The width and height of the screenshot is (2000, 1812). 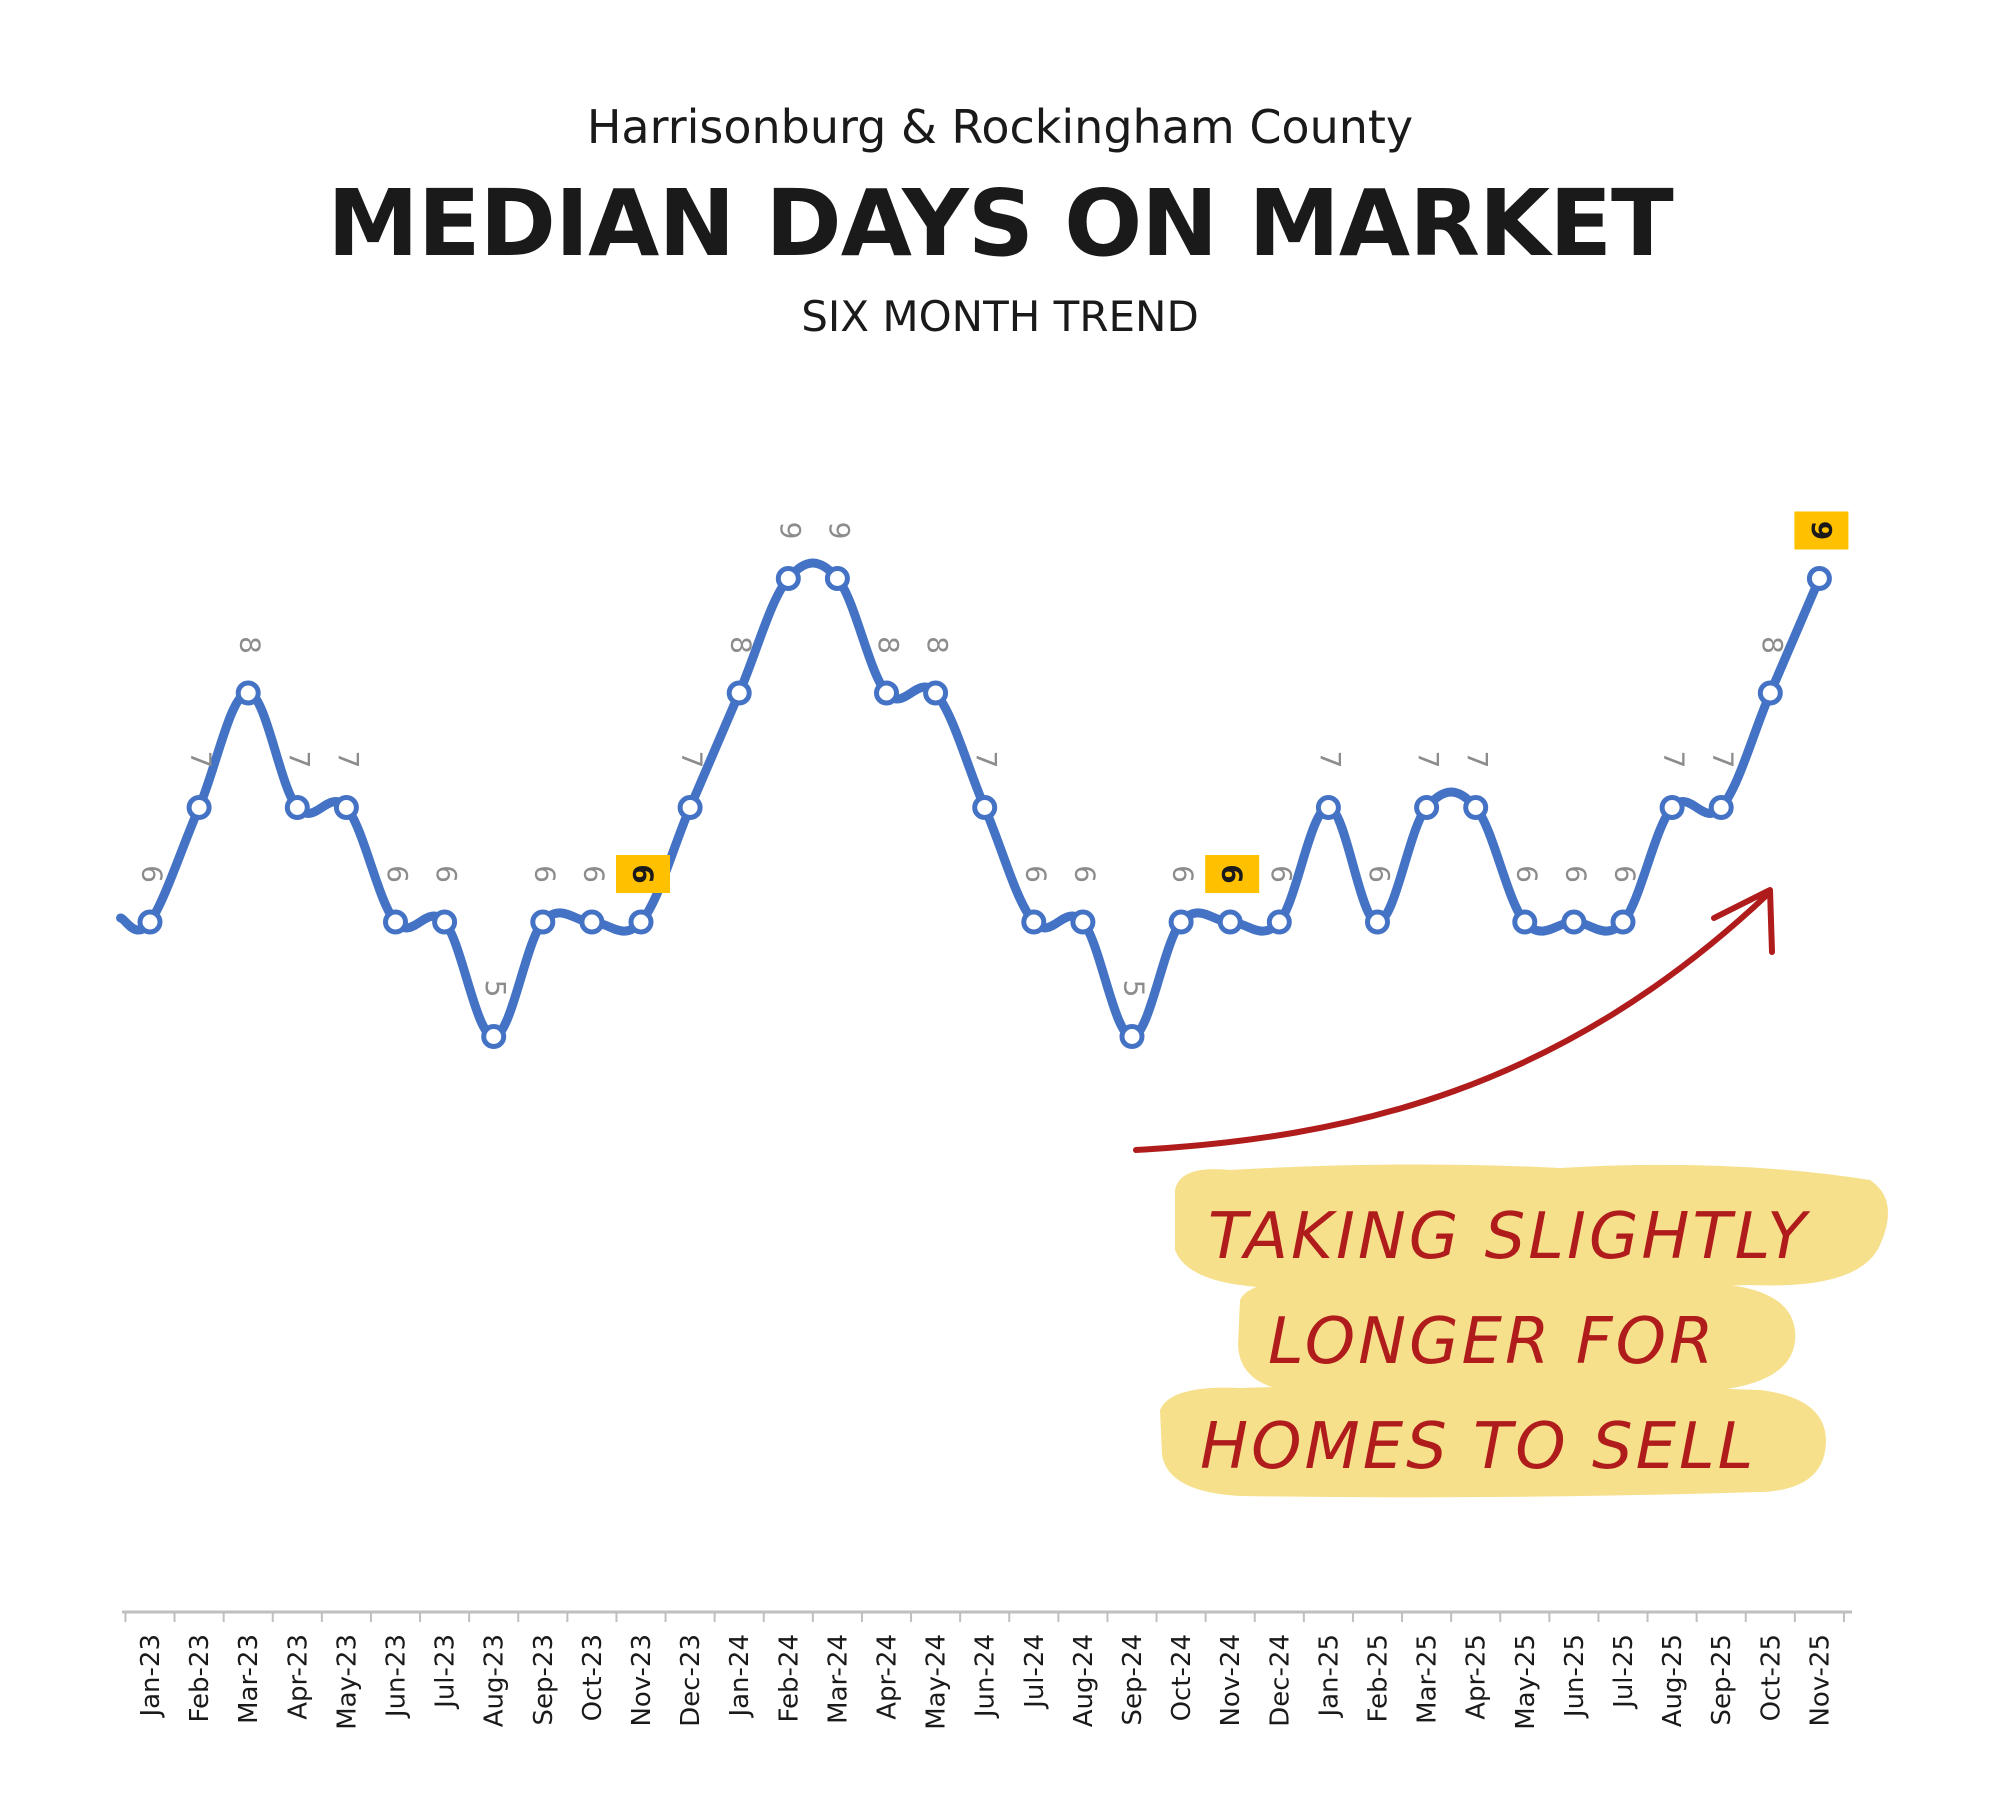 What do you see at coordinates (1492, 1342) in the screenshot?
I see `annotation-line: LONGER FOR` at bounding box center [1492, 1342].